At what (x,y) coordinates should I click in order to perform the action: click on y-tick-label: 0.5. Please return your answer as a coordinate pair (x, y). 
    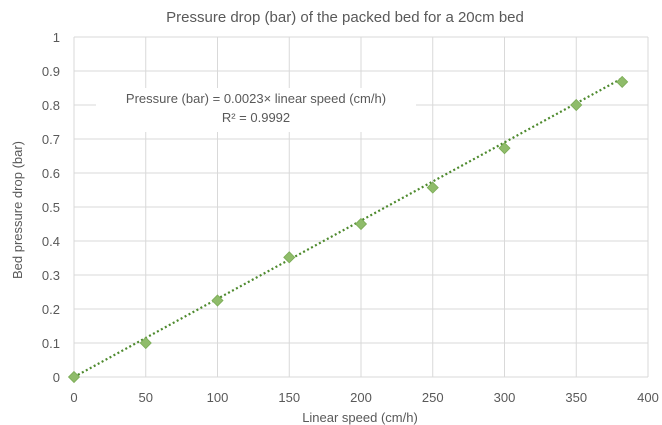
    Looking at the image, I should click on (51, 207).